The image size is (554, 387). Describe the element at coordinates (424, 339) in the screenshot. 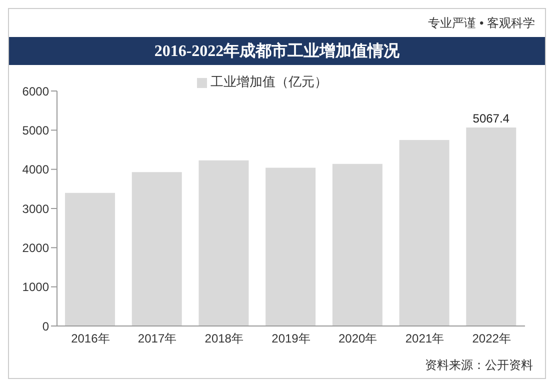

I see `x-tick-label: 2021年` at that location.